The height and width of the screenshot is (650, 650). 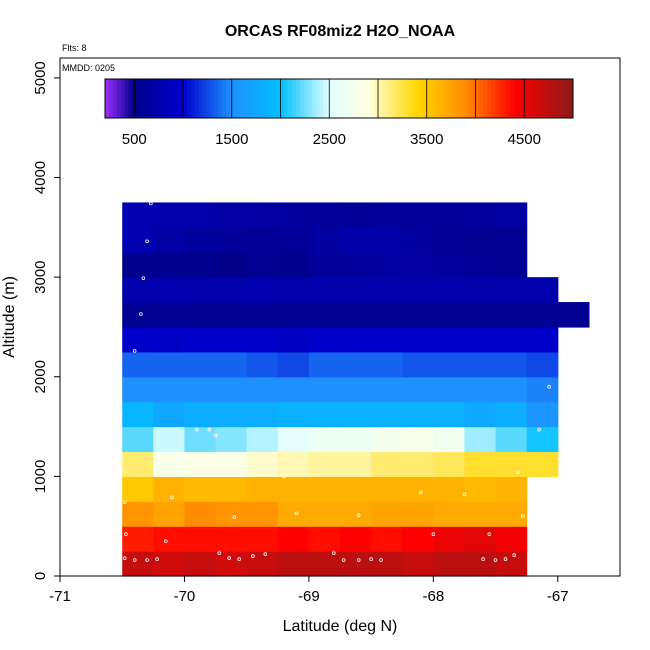 I want to click on y-axis-label: Altitude (m), so click(x=9, y=317).